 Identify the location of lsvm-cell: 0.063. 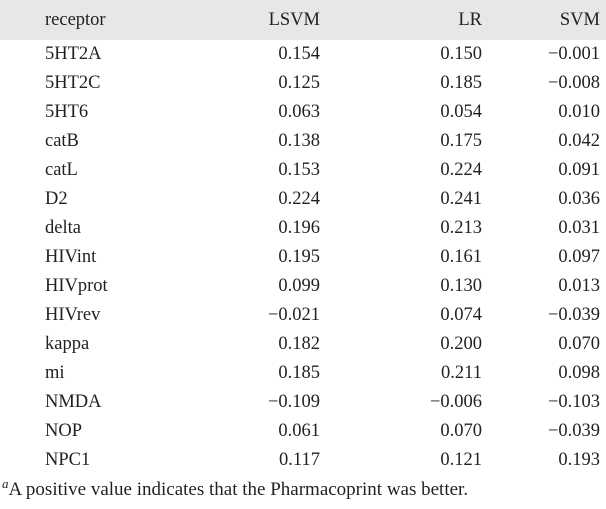
(299, 112).